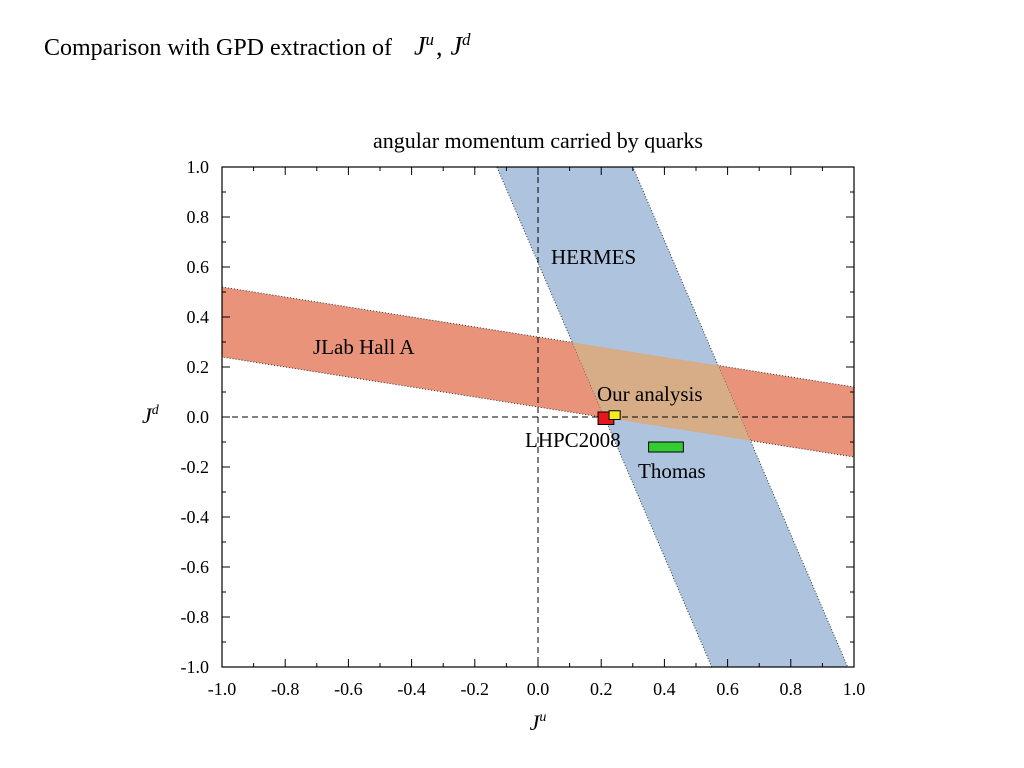 The width and height of the screenshot is (1024, 768). Describe the element at coordinates (593, 257) in the screenshot. I see `label-hermes: HERMES` at that location.